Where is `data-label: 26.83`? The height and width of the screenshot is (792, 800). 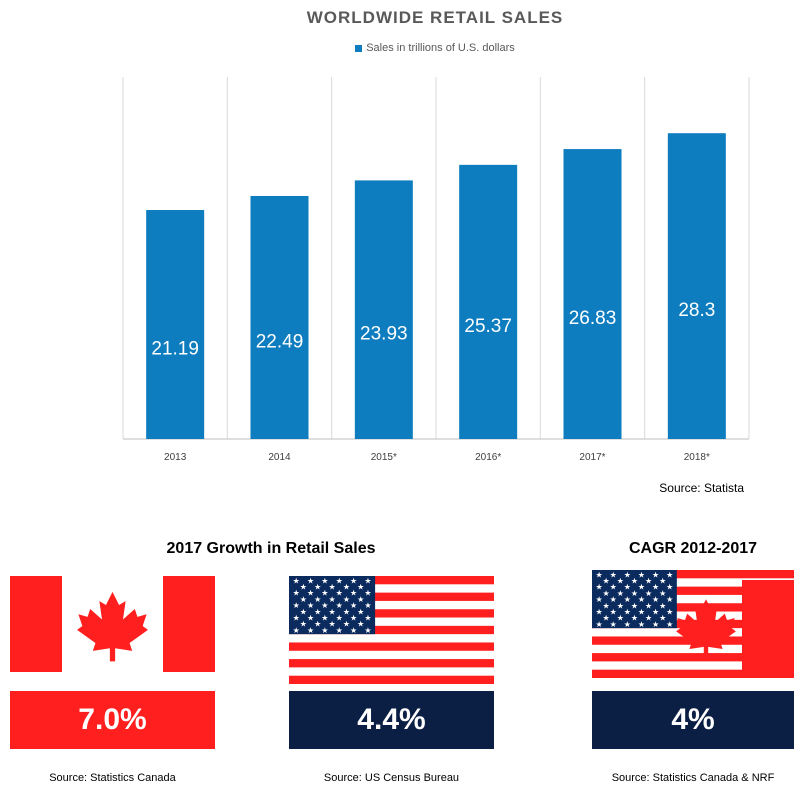
data-label: 26.83 is located at coordinates (593, 318).